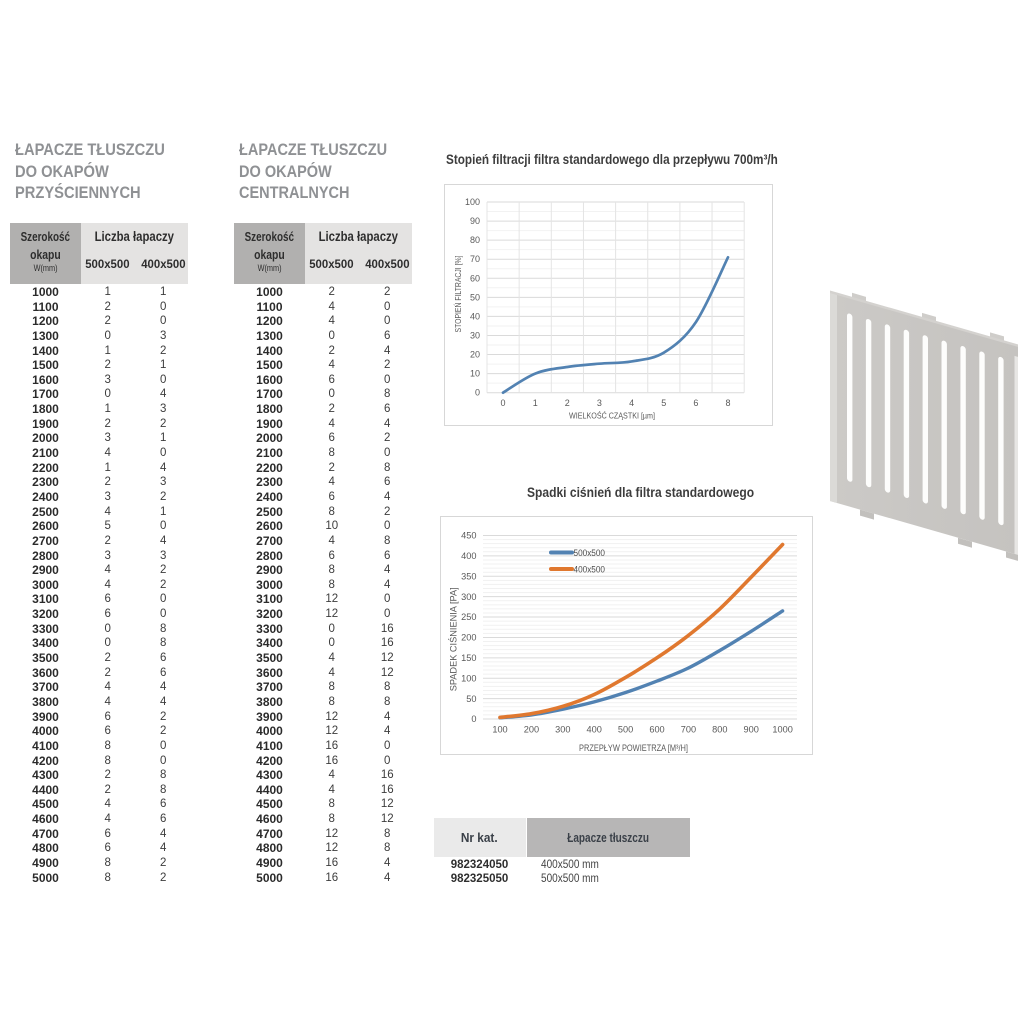  I want to click on svg-text: 80, so click(475, 240).